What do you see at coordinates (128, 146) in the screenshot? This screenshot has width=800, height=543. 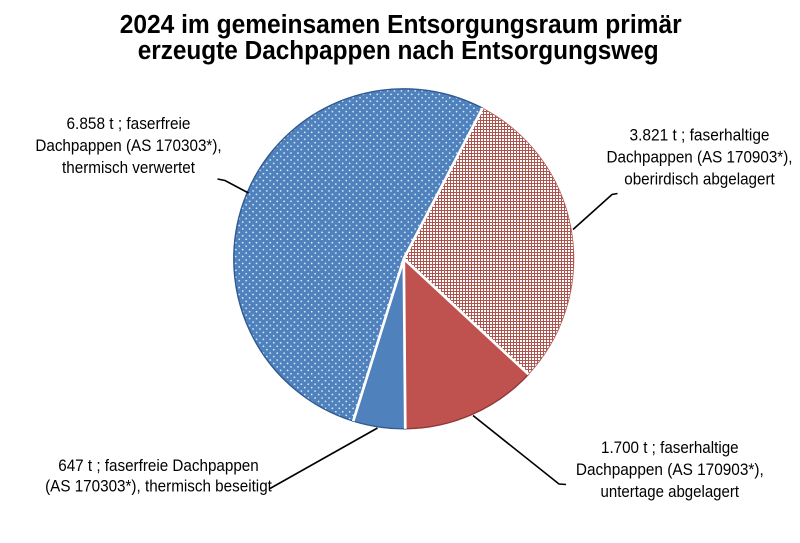 I see `svg-text: Dachpappen (AS 170303*),` at bounding box center [128, 146].